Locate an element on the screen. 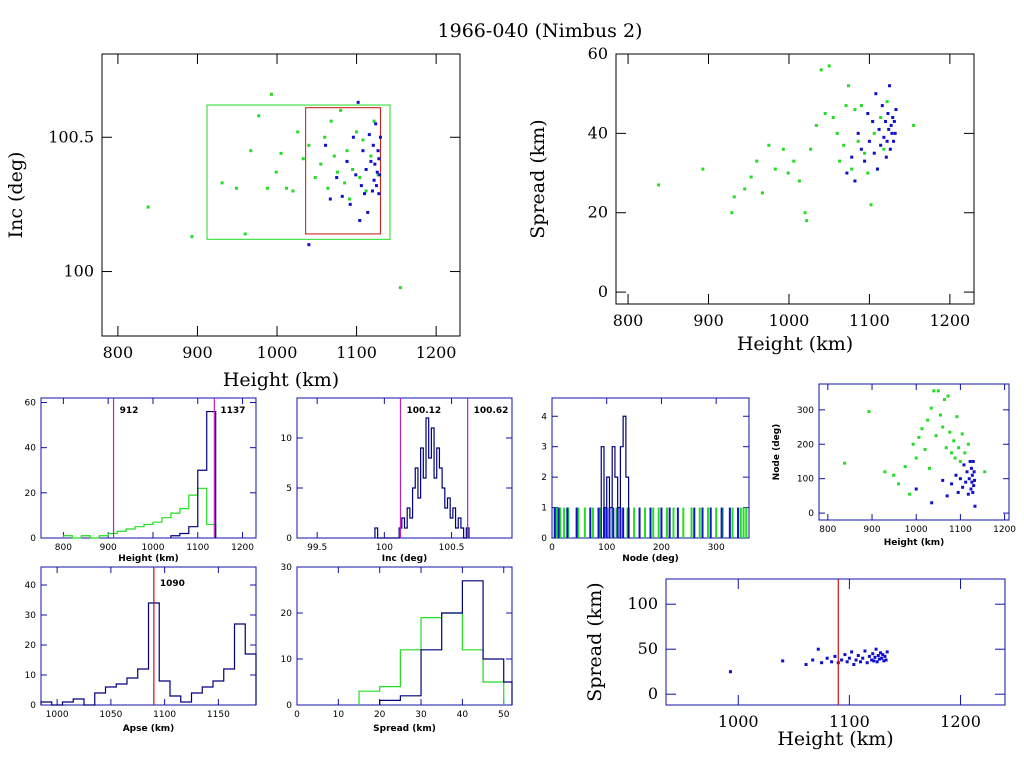 Image resolution: width=1024 pixels, height=768 pixels. y-tick-label: 1 is located at coordinates (544, 509).